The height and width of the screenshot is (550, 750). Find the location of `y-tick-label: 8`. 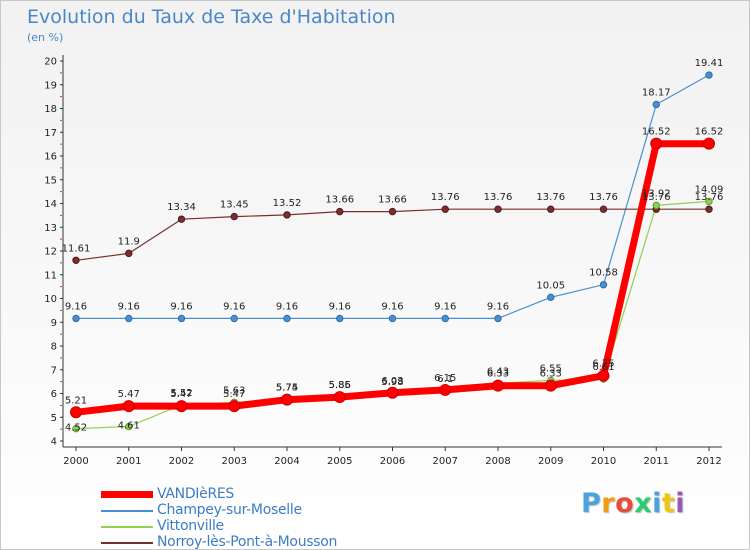

y-tick-label: 8 is located at coordinates (54, 347).